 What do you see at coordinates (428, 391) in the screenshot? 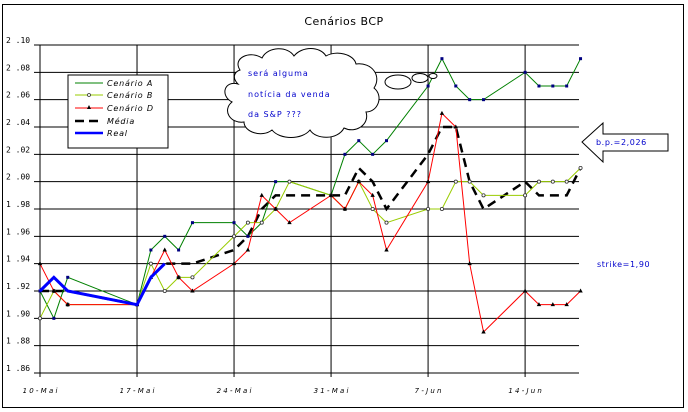
I see `x-tick-label: 7 - J u n` at bounding box center [428, 391].